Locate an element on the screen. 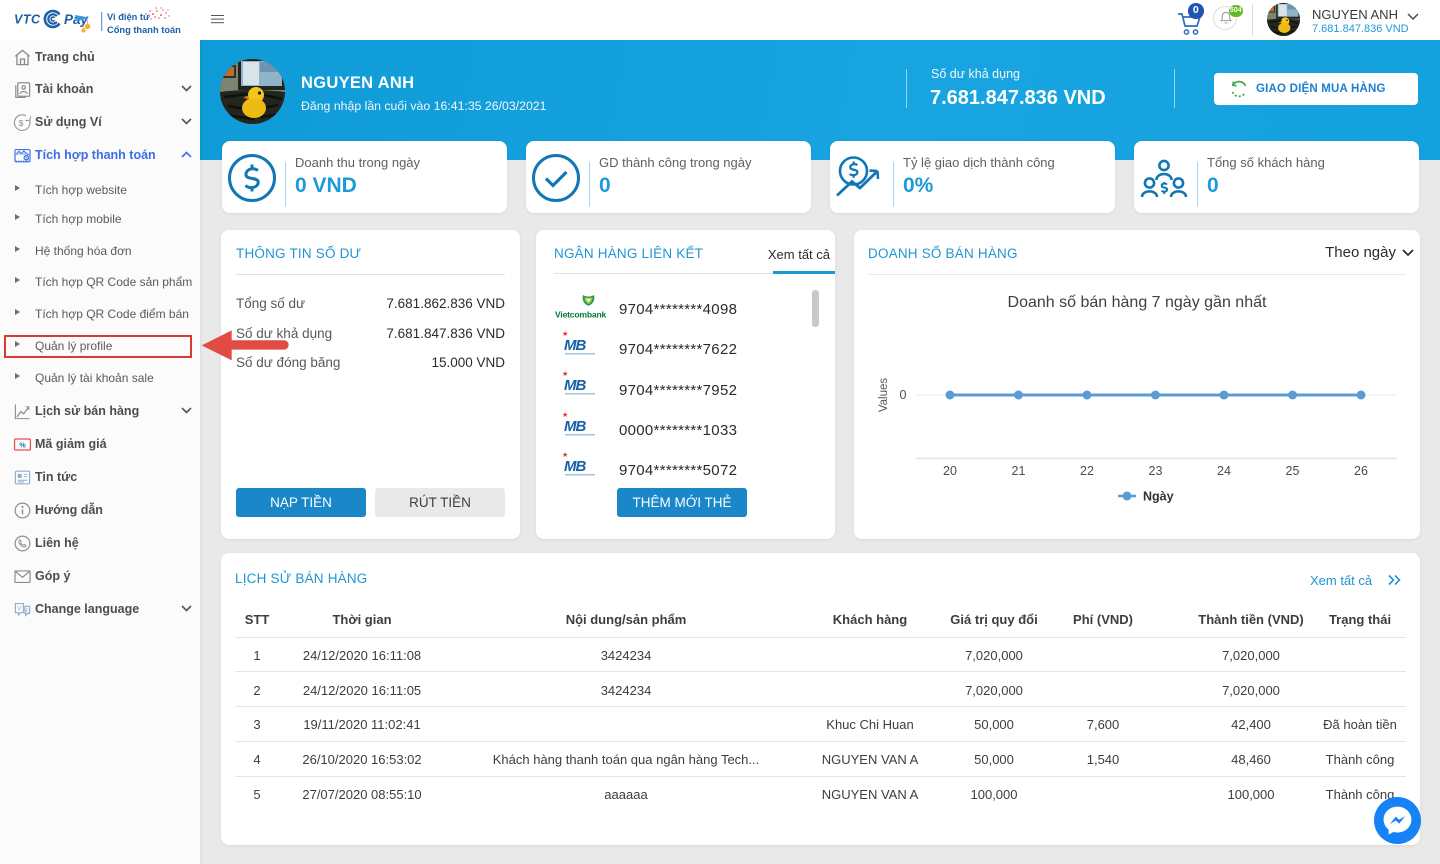  svg-text: Vi điện tử is located at coordinates (128, 17).